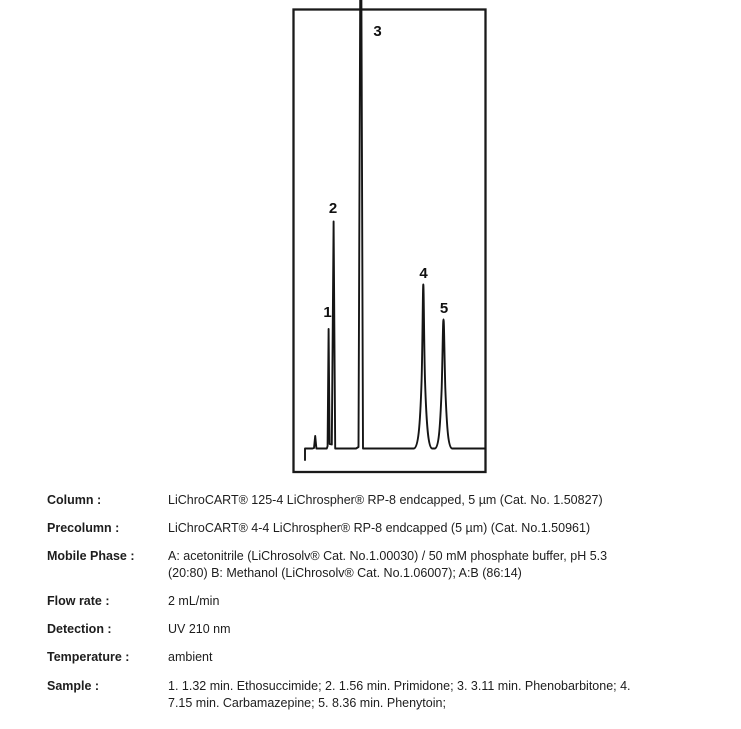  Describe the element at coordinates (88, 657) in the screenshot. I see `method-row-label: Temperature :` at that location.